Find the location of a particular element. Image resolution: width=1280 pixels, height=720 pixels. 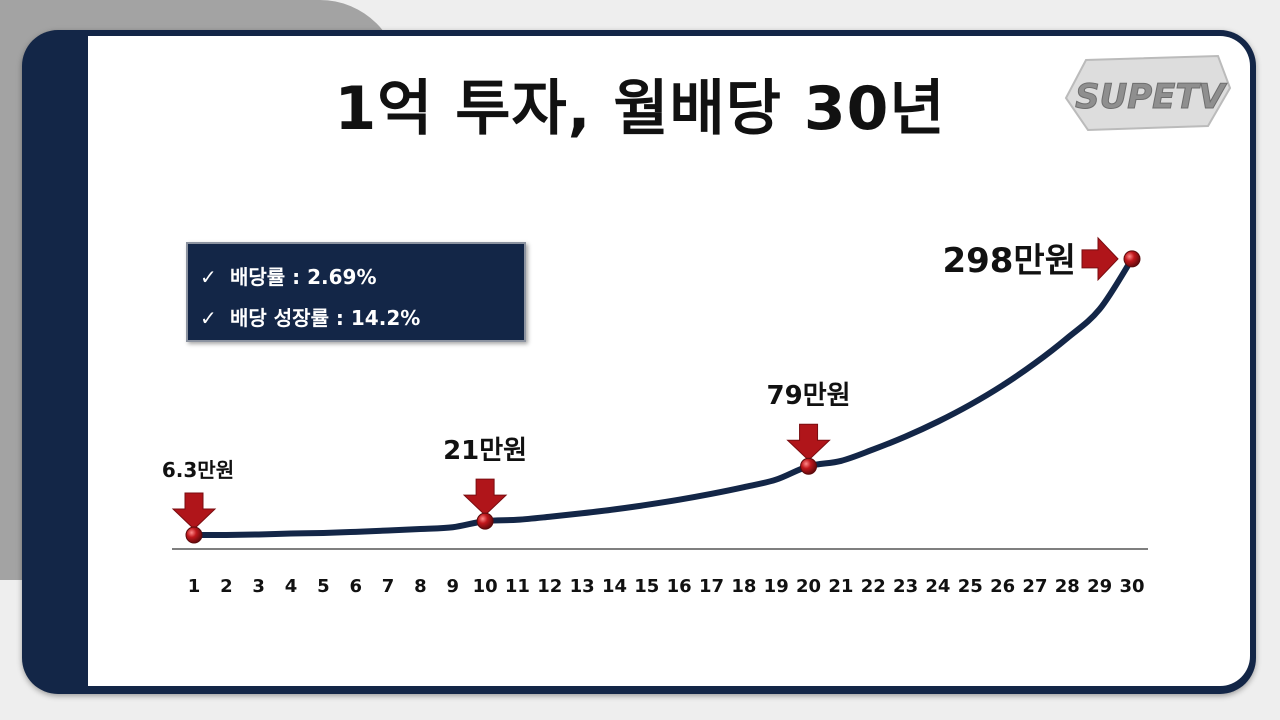

x-tick-label: 21 is located at coordinates (840, 586).